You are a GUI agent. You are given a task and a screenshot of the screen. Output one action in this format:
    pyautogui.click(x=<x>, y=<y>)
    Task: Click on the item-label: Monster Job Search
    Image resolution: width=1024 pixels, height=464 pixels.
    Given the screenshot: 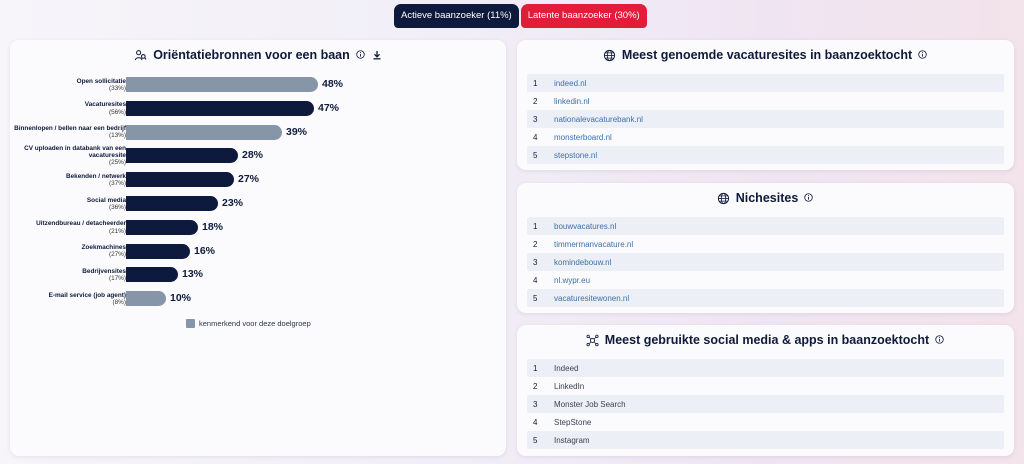 What is the action you would take?
    pyautogui.click(x=590, y=404)
    